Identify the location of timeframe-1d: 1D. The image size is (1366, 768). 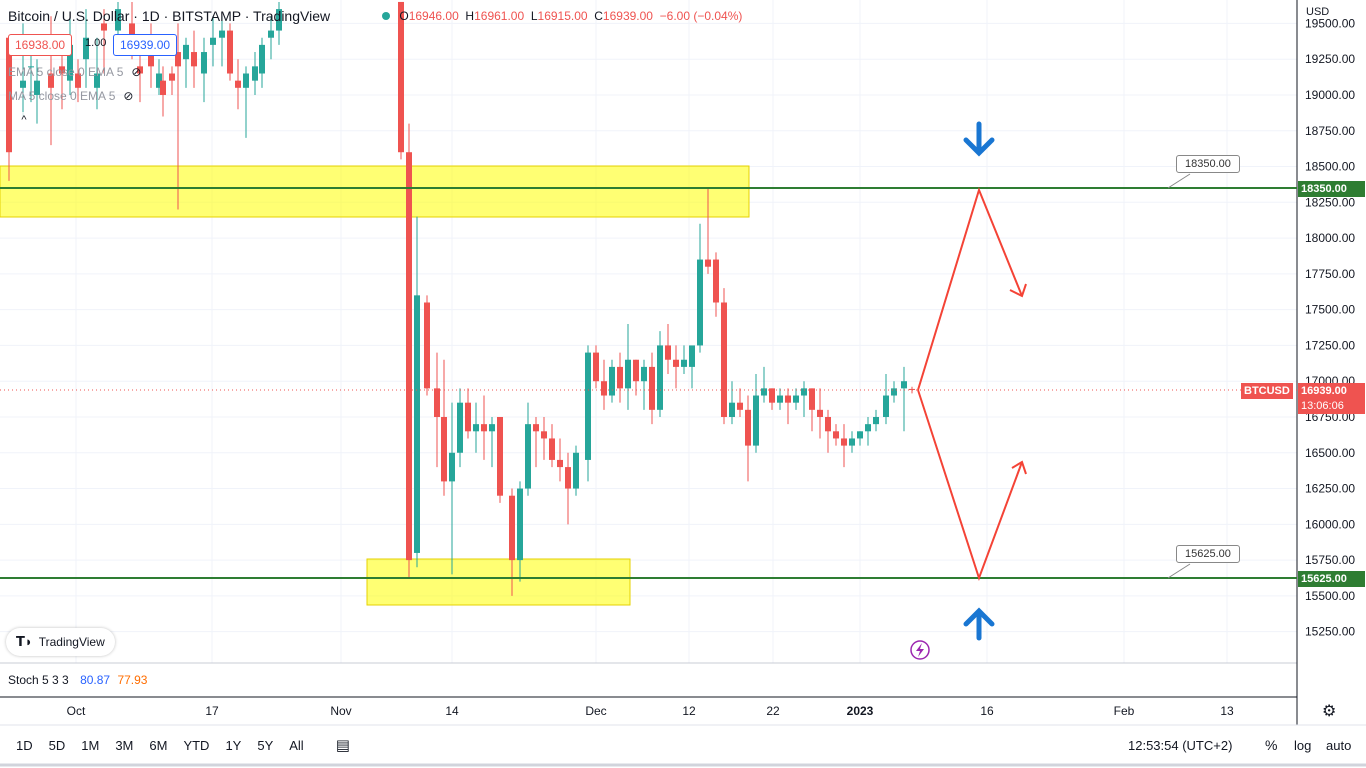
(24, 745).